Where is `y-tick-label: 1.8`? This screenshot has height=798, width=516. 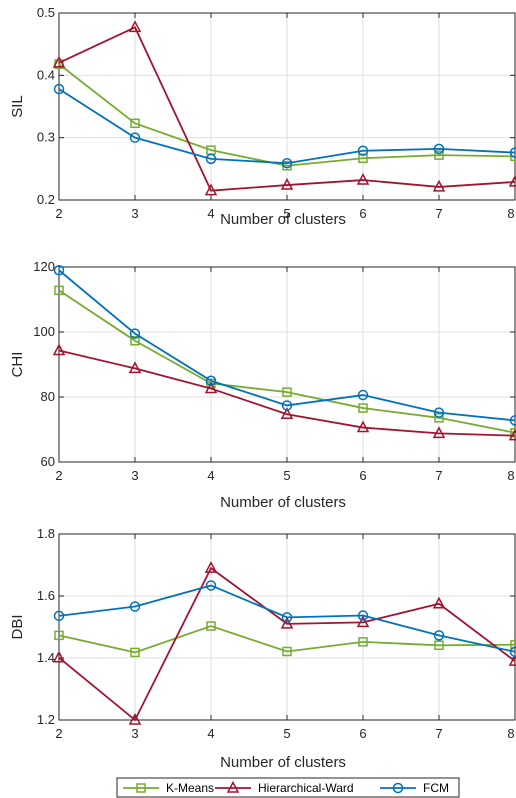
y-tick-label: 1.8 is located at coordinates (46, 533).